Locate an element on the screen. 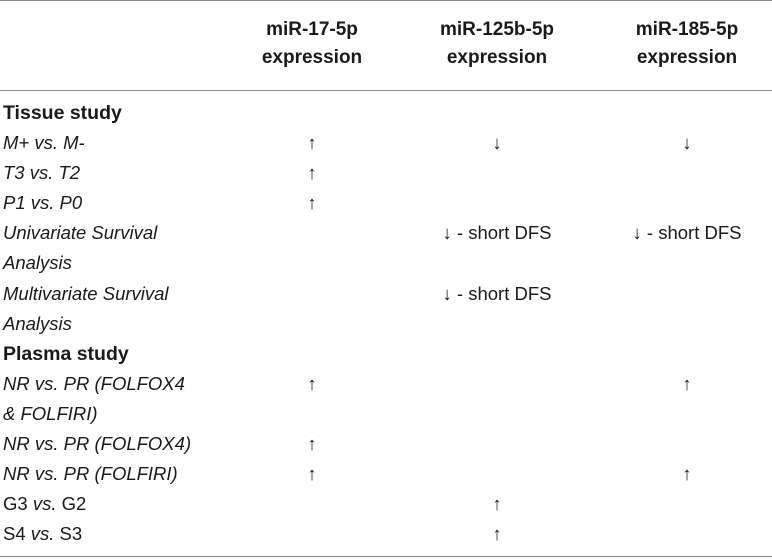 This screenshot has width=772, height=560. row-label-part: S4 is located at coordinates (17, 533).